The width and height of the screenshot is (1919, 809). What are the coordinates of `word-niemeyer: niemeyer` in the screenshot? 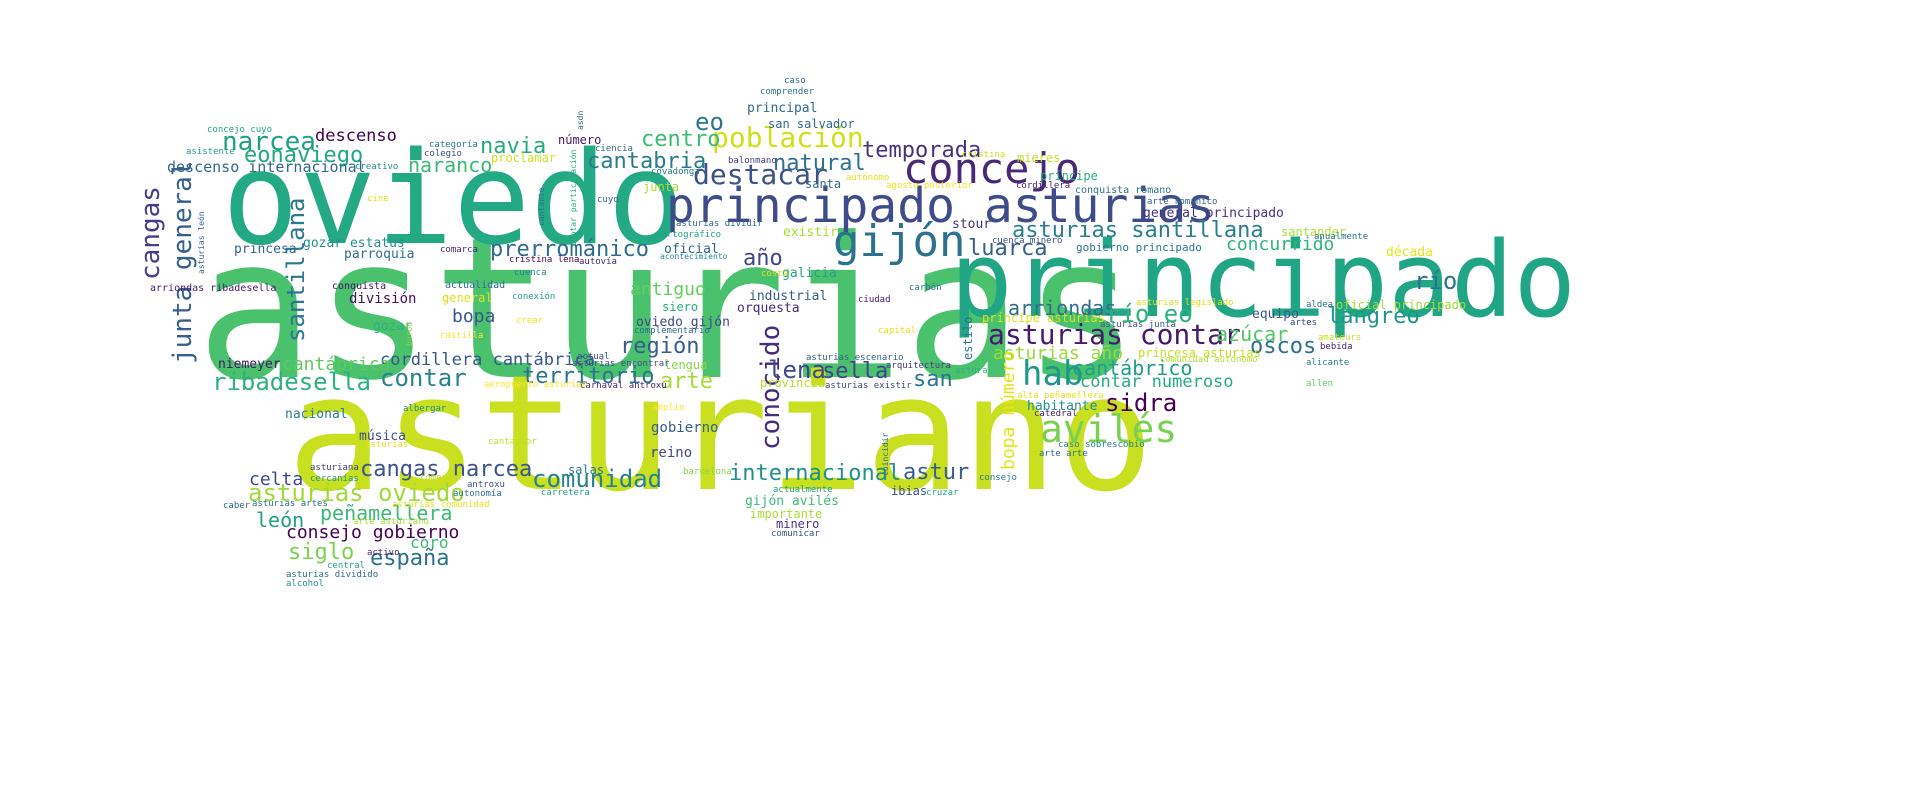 It's located at (249, 364).